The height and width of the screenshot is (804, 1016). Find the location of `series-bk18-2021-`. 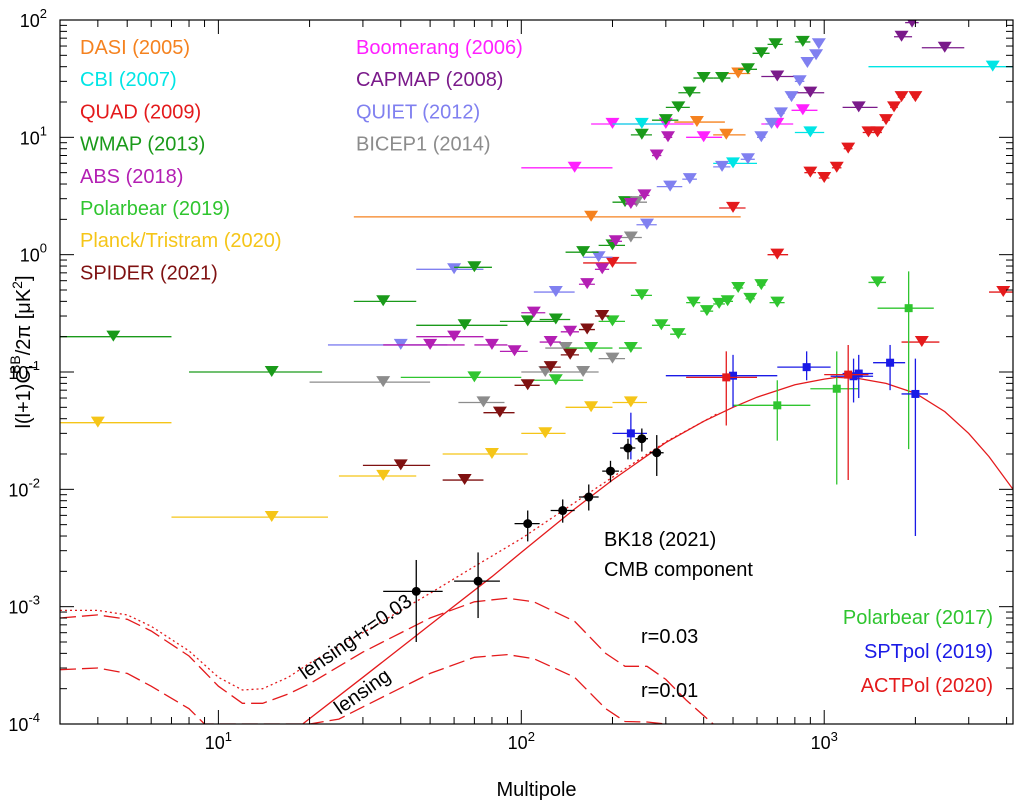

series-bk18-2021- is located at coordinates (523, 535).